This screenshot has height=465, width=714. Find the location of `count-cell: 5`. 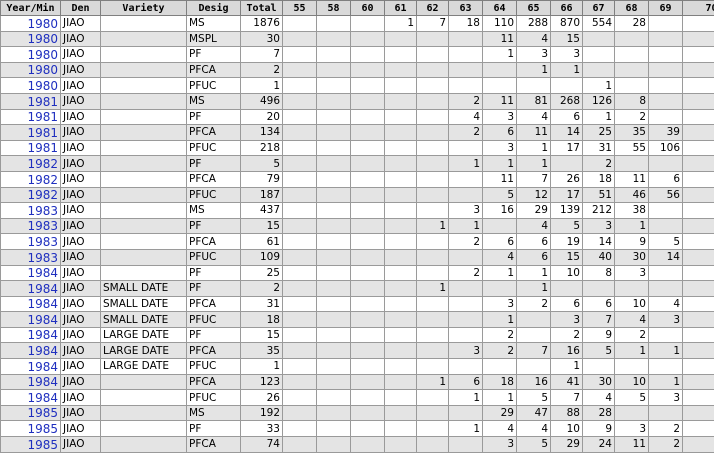

count-cell: 5 is located at coordinates (499, 195).